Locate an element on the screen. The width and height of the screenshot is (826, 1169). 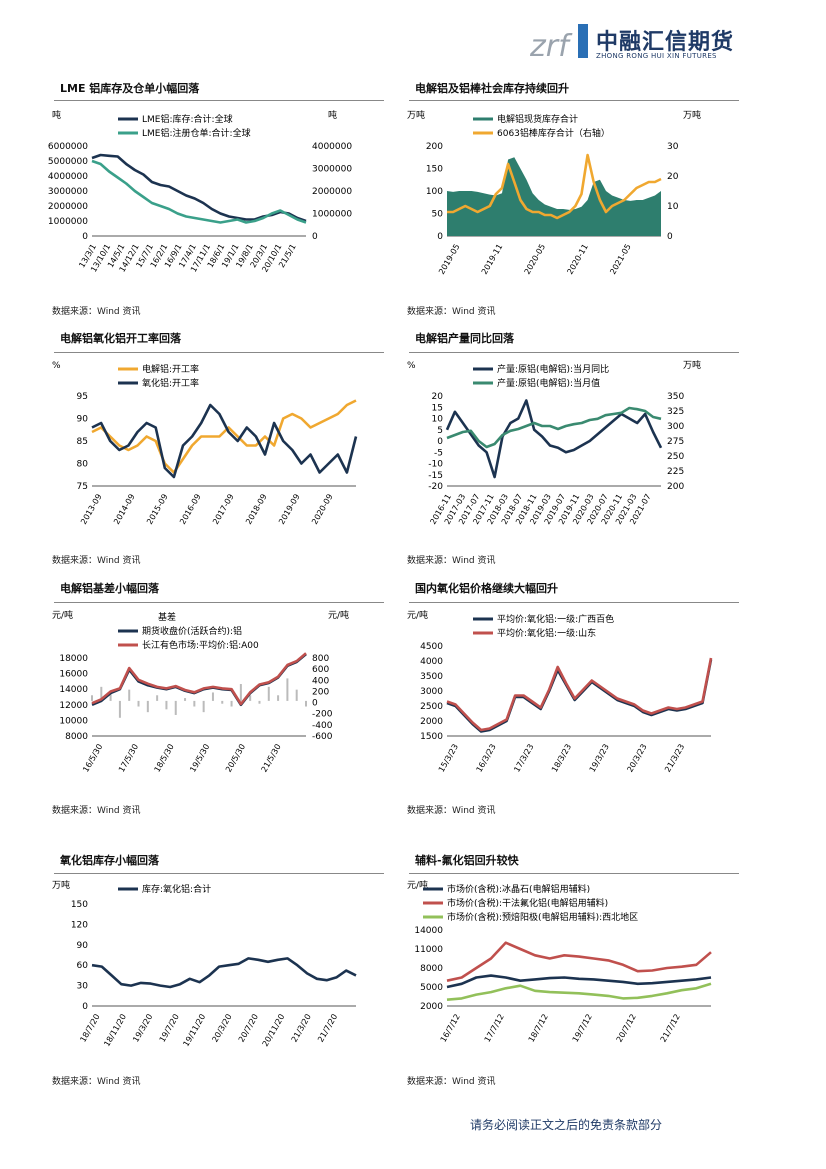
panel-title: LME 铝库存及仓单小幅回落 is located at coordinates (130, 88).